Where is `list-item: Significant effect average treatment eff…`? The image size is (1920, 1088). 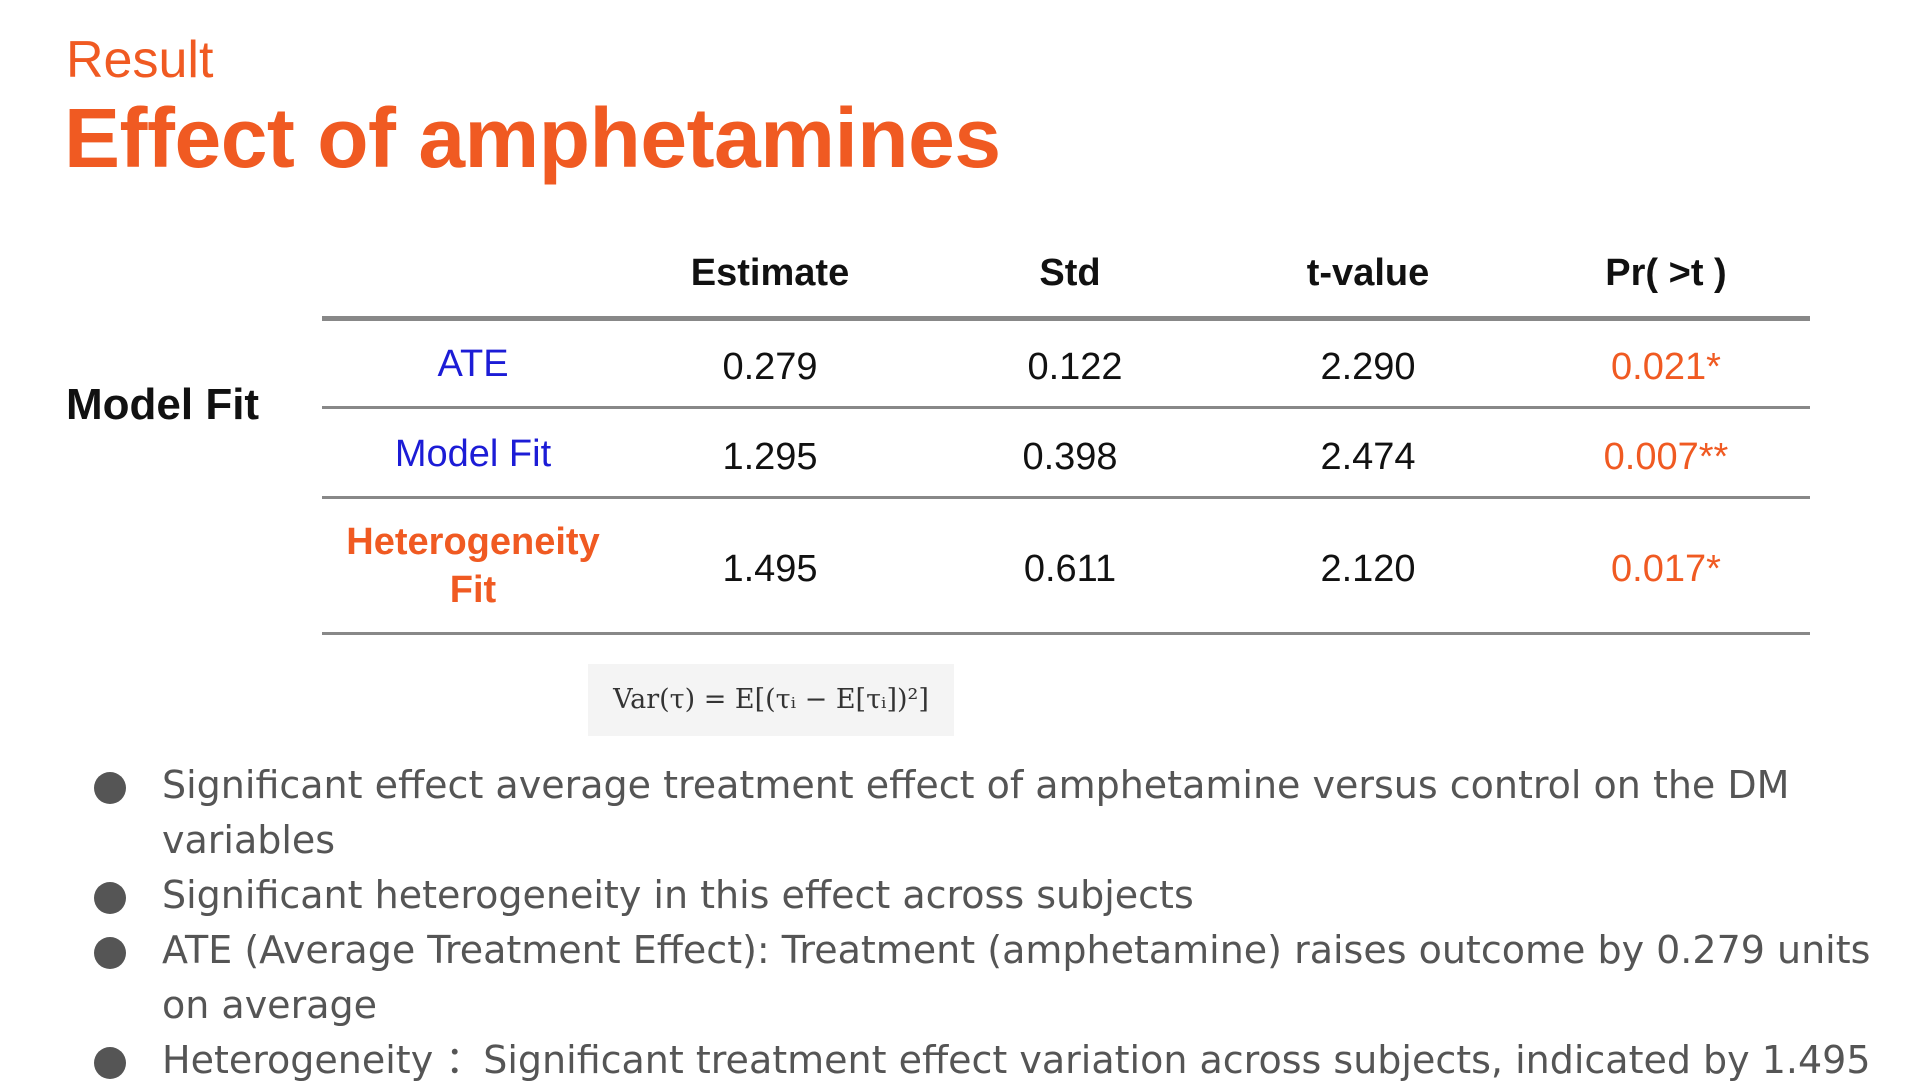 list-item: Significant effect average treatment eff… is located at coordinates (990, 813).